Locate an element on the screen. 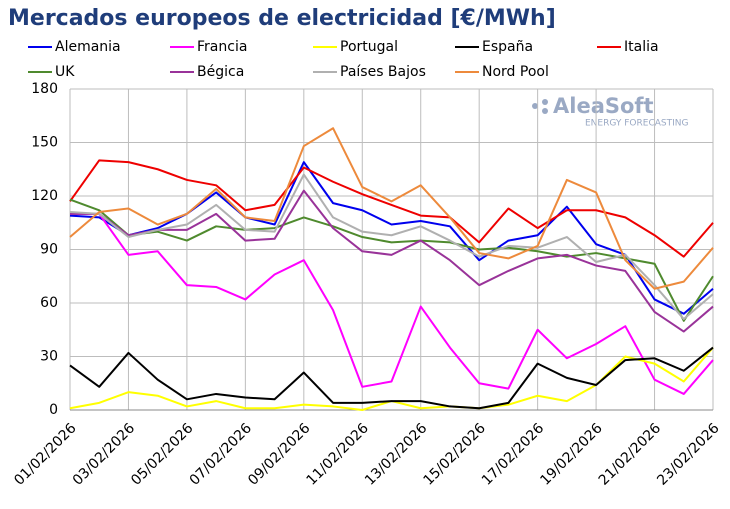  legend-label: UK is located at coordinates (65, 72).